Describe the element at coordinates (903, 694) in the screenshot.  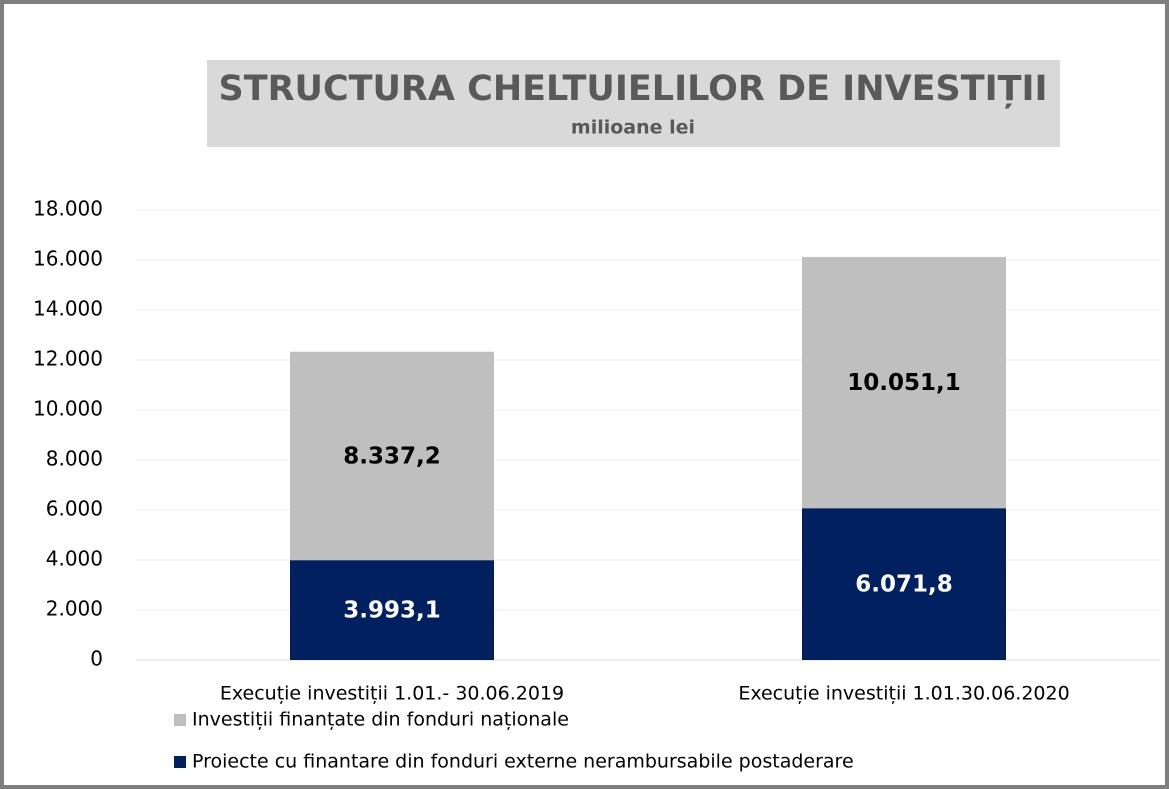
I see `x-tick-label: Execuție investiții 1.01.30.06.2020` at that location.